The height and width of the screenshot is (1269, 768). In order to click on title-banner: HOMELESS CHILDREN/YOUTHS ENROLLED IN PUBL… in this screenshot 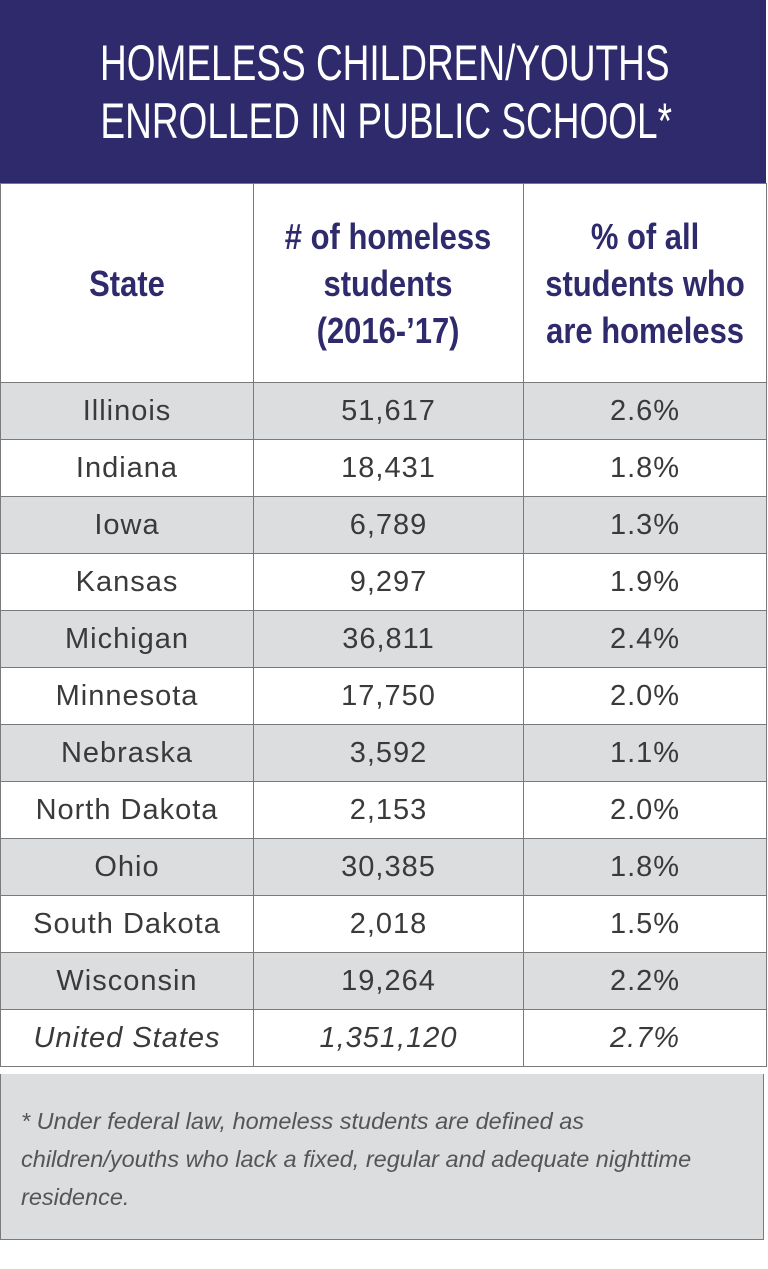, I will do `click(383, 91)`.